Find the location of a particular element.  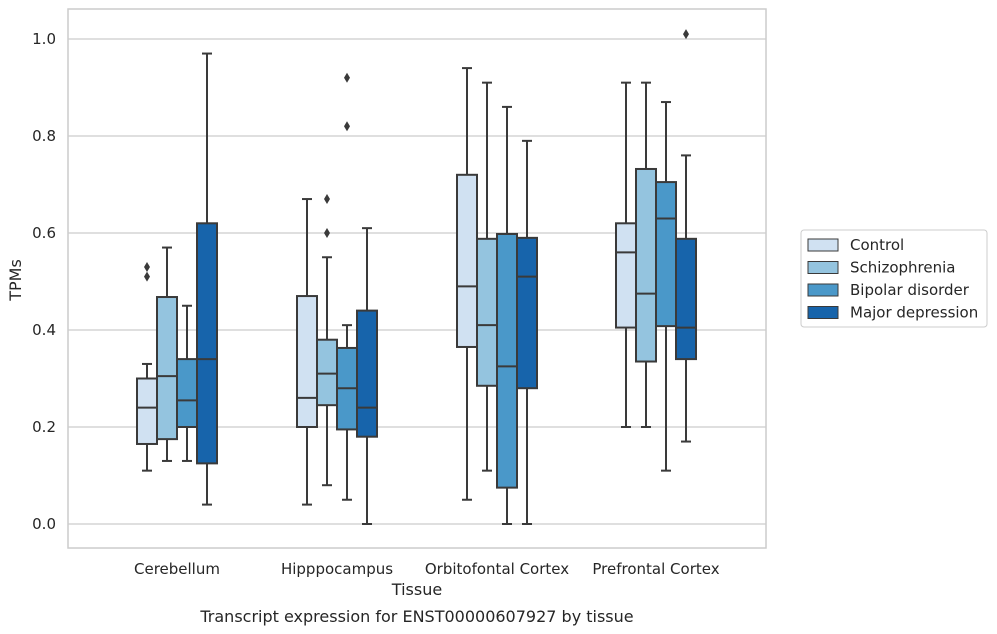

x-tick-label: Hipppocampus is located at coordinates (337, 569).